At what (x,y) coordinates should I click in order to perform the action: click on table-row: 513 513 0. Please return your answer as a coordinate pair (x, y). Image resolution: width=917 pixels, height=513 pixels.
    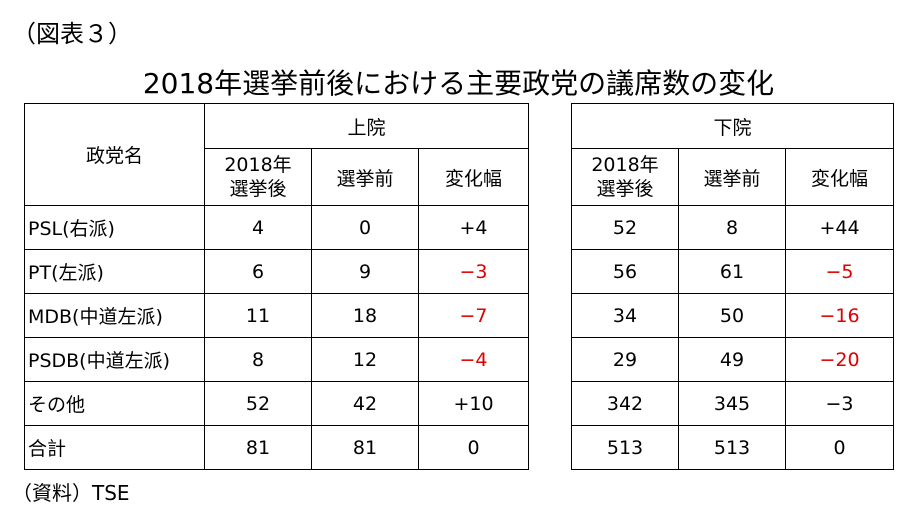
    Looking at the image, I should click on (732, 447).